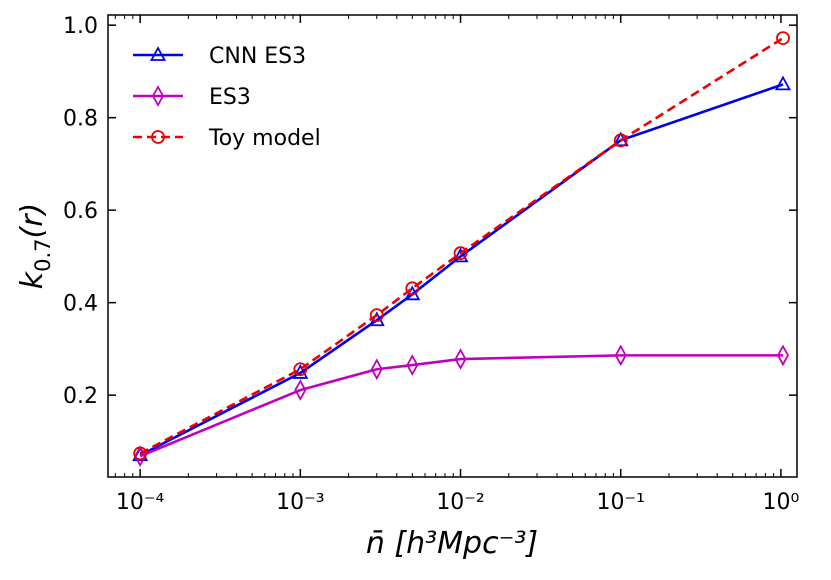 The width and height of the screenshot is (831, 580). I want to click on legend-label: Toy model, so click(264, 138).